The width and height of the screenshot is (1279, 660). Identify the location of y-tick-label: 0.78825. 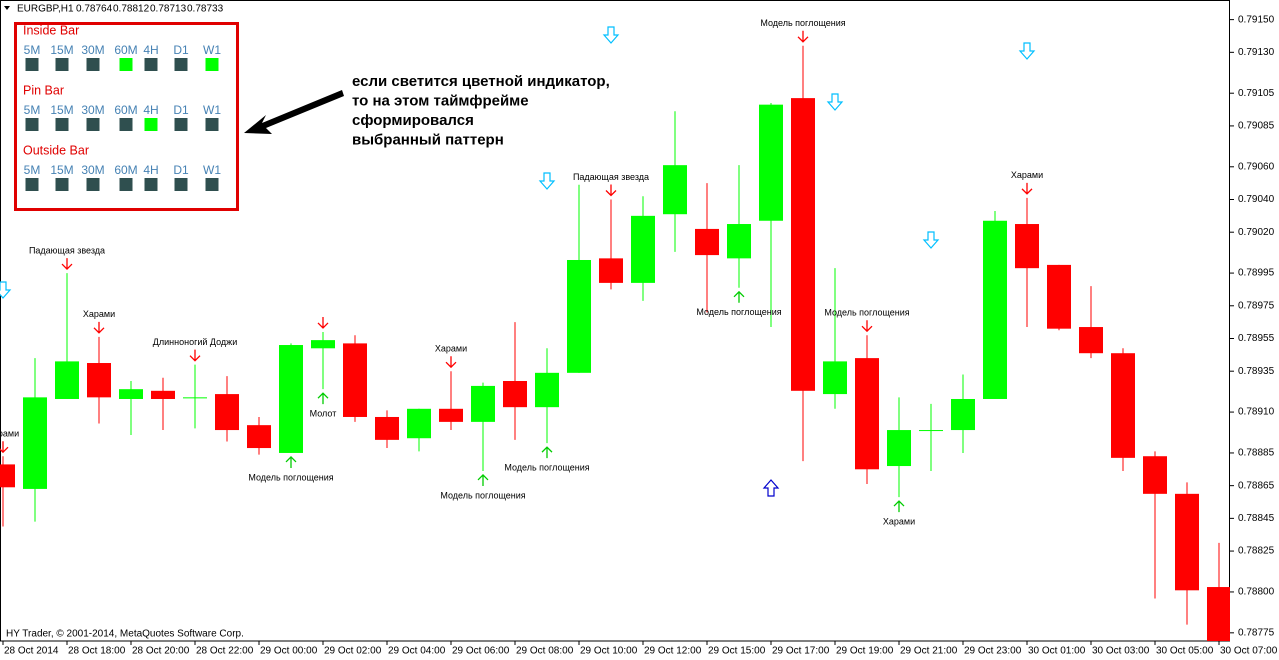
(1256, 551).